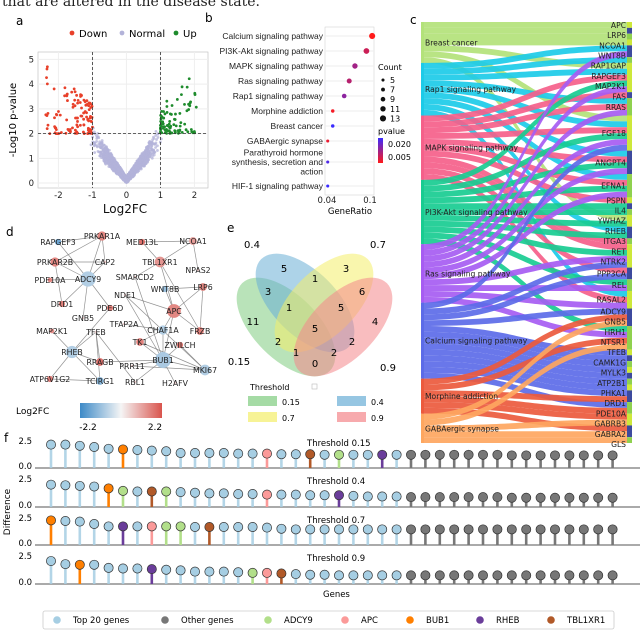  Describe the element at coordinates (8, 511) in the screenshot. I see `y-axis-label: Difference` at that location.